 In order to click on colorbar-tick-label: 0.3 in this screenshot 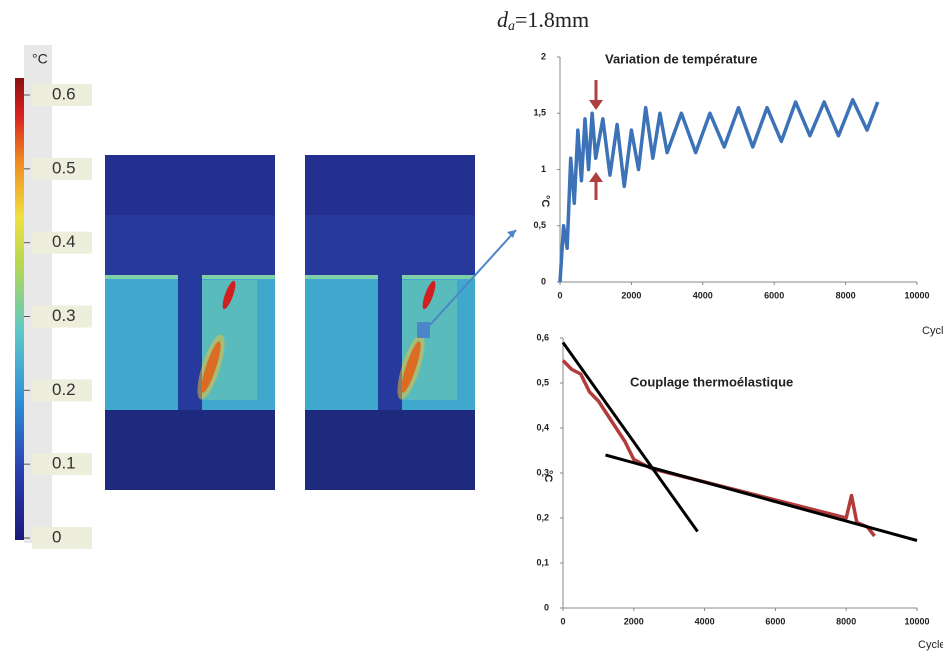, I will do `click(64, 315)`.